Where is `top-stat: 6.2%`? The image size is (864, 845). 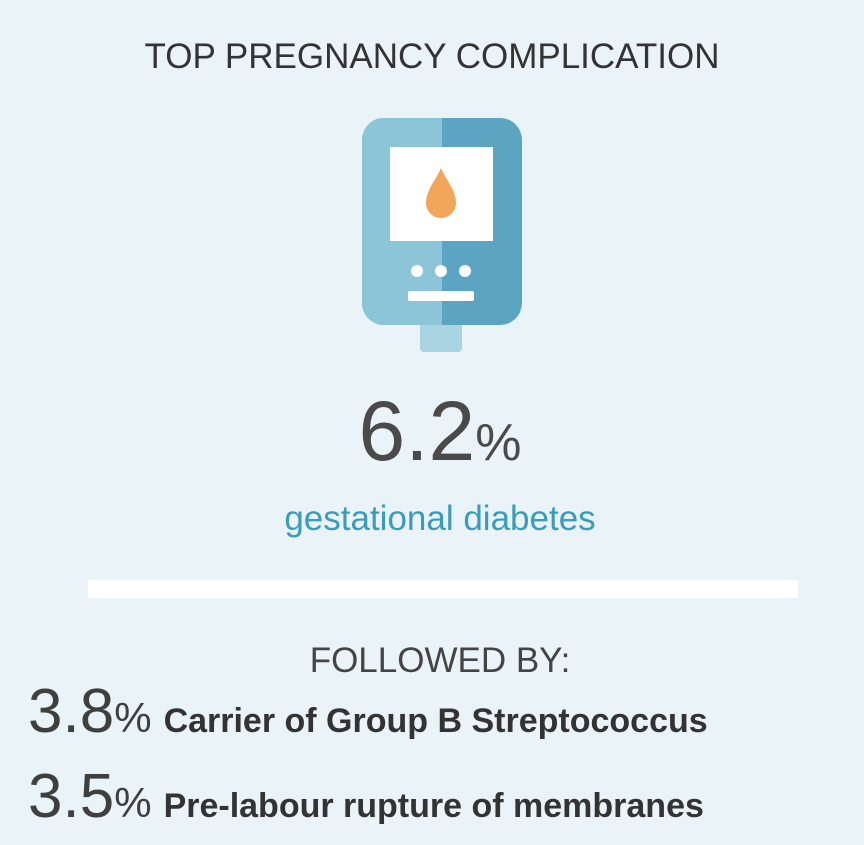
top-stat: 6.2% is located at coordinates (439, 431).